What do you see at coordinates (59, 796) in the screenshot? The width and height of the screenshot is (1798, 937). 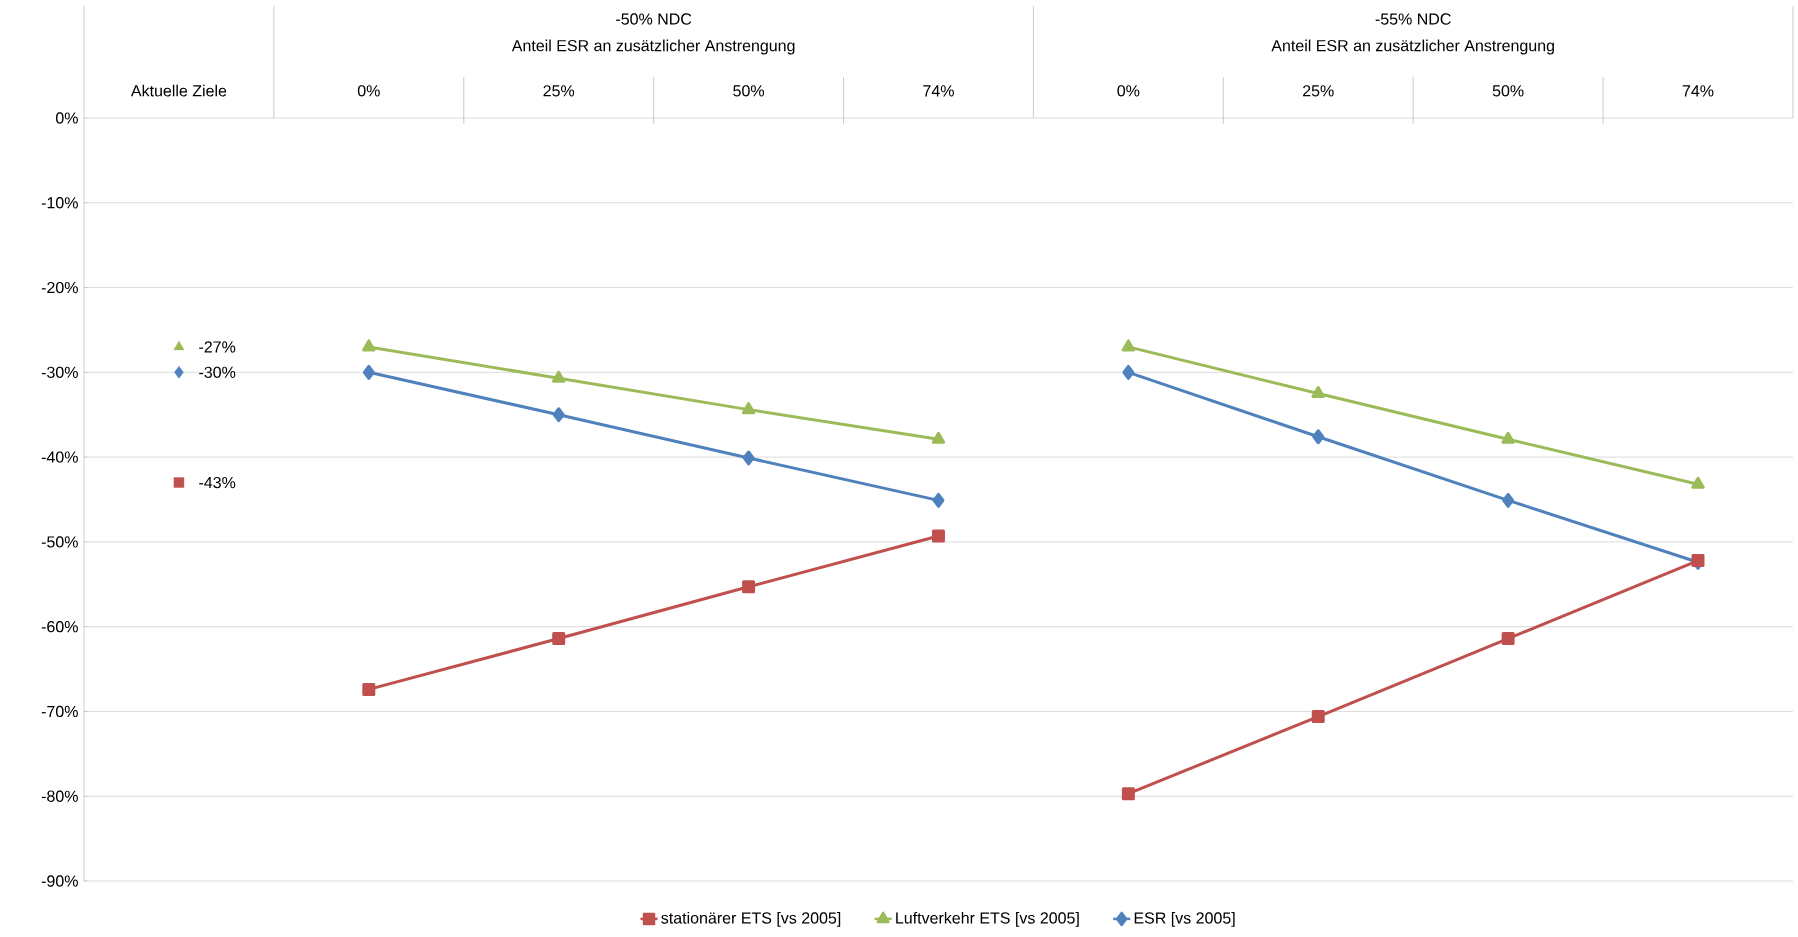 I see `y-tick-label: -80%` at bounding box center [59, 796].